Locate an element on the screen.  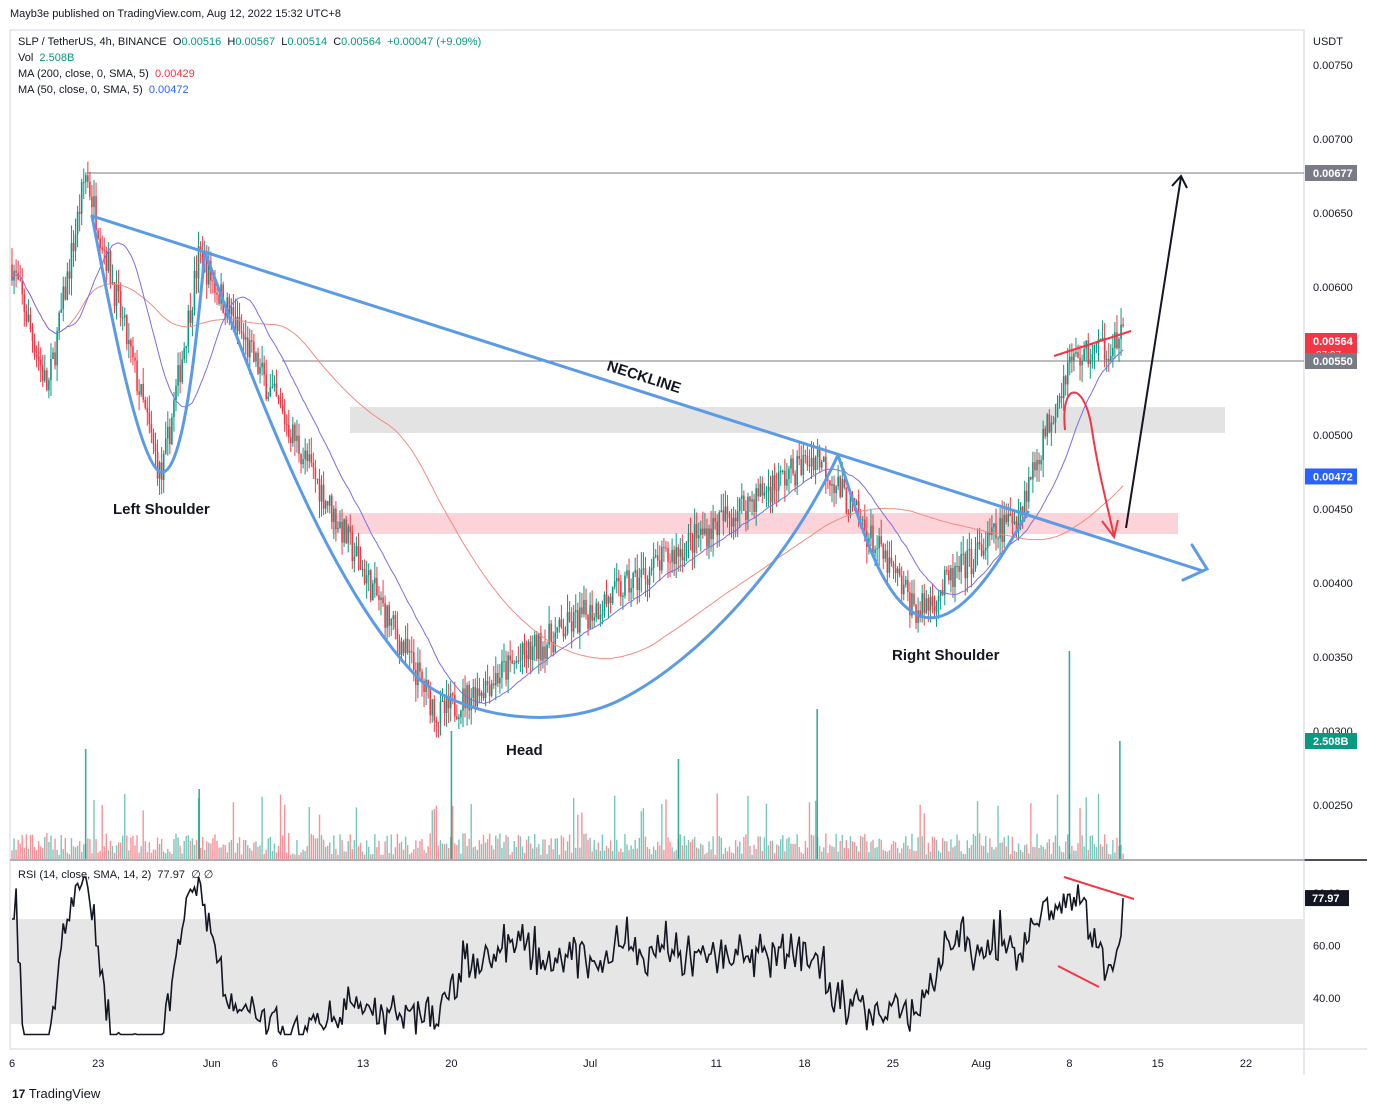
rsi-divergence-lower is located at coordinates (1078, 976).